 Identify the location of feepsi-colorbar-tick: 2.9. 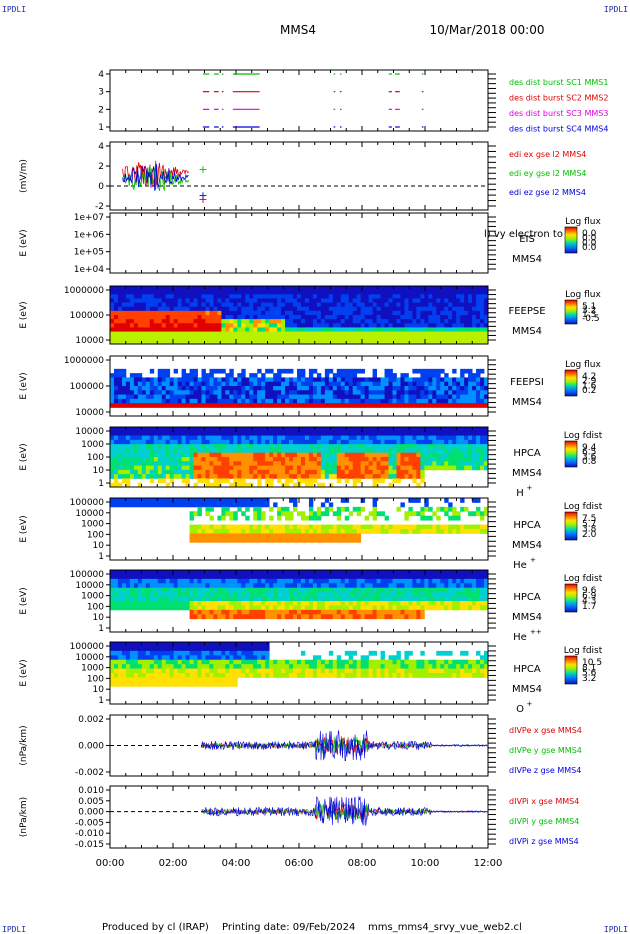
(589, 382).